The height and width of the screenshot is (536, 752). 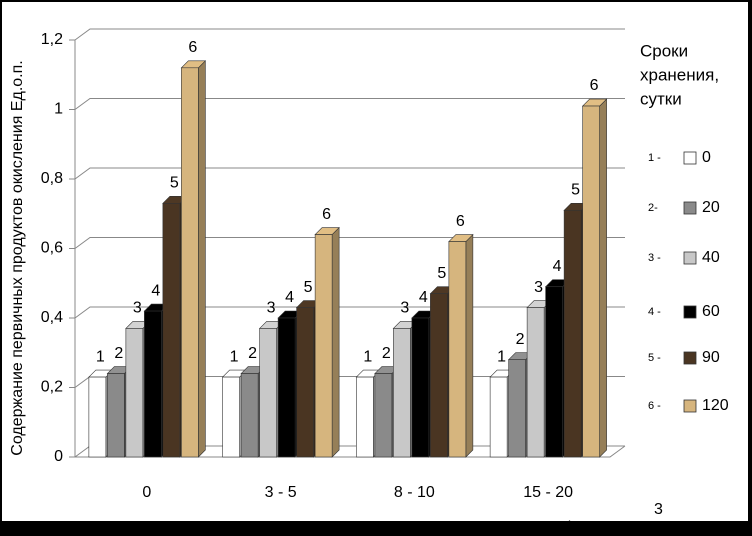 What do you see at coordinates (414, 492) in the screenshot?
I see `x-tick-label: 8 - 10` at bounding box center [414, 492].